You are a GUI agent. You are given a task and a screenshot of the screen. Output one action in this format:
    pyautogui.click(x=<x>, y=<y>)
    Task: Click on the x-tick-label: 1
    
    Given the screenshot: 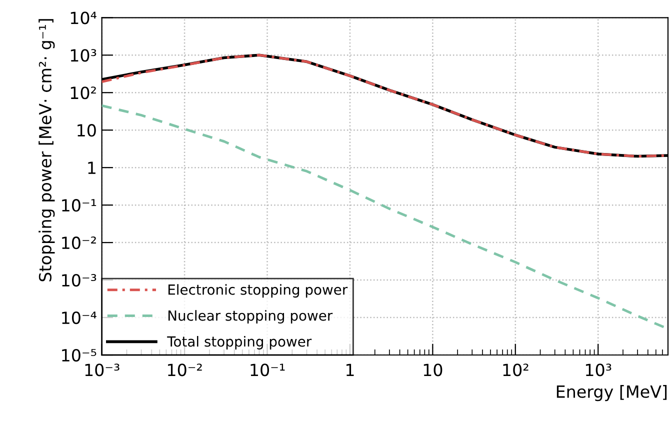 What is the action you would take?
    pyautogui.click(x=350, y=370)
    